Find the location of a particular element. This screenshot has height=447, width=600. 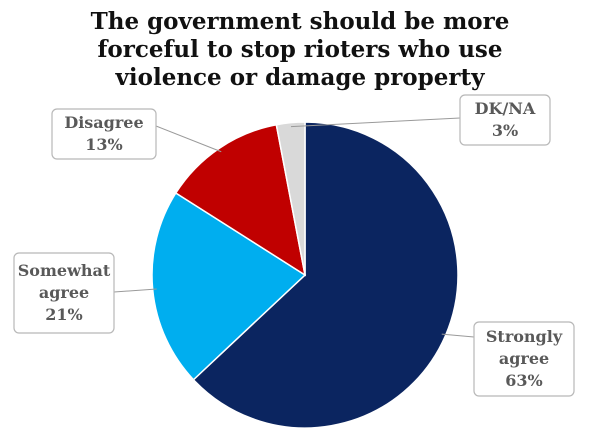

leader-line-somewhat-agree is located at coordinates (135, 290).